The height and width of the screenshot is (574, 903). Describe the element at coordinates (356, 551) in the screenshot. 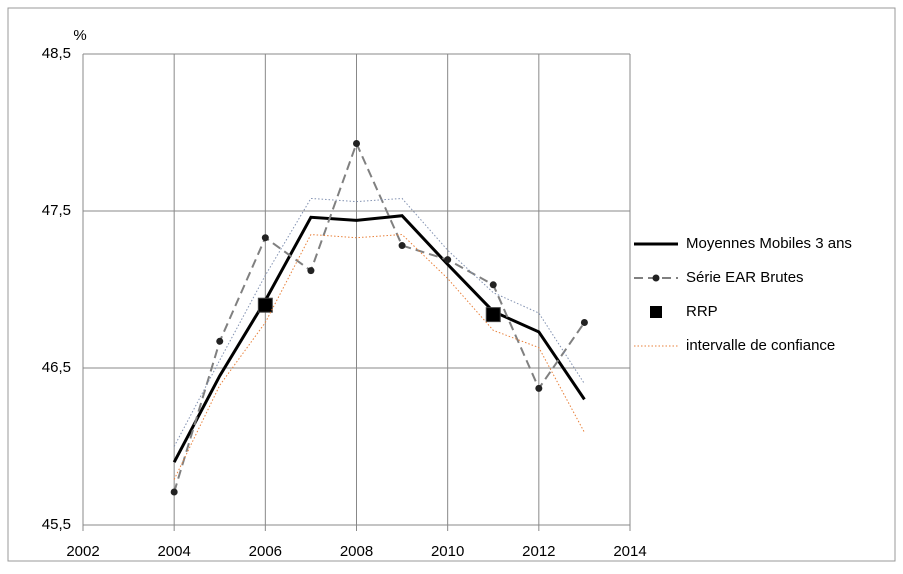

I see `x-tick-label: 2008` at that location.